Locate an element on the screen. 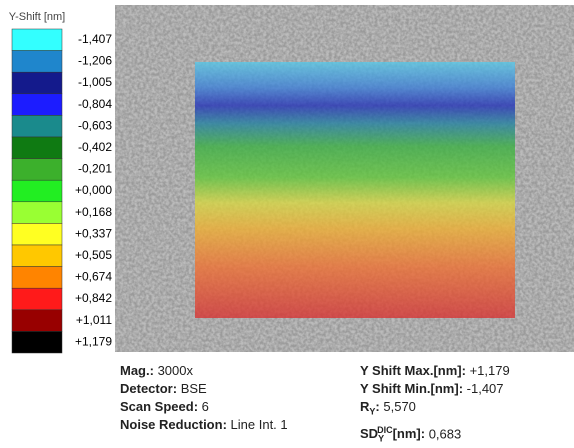  info-label-text: Mag.: is located at coordinates (137, 370).